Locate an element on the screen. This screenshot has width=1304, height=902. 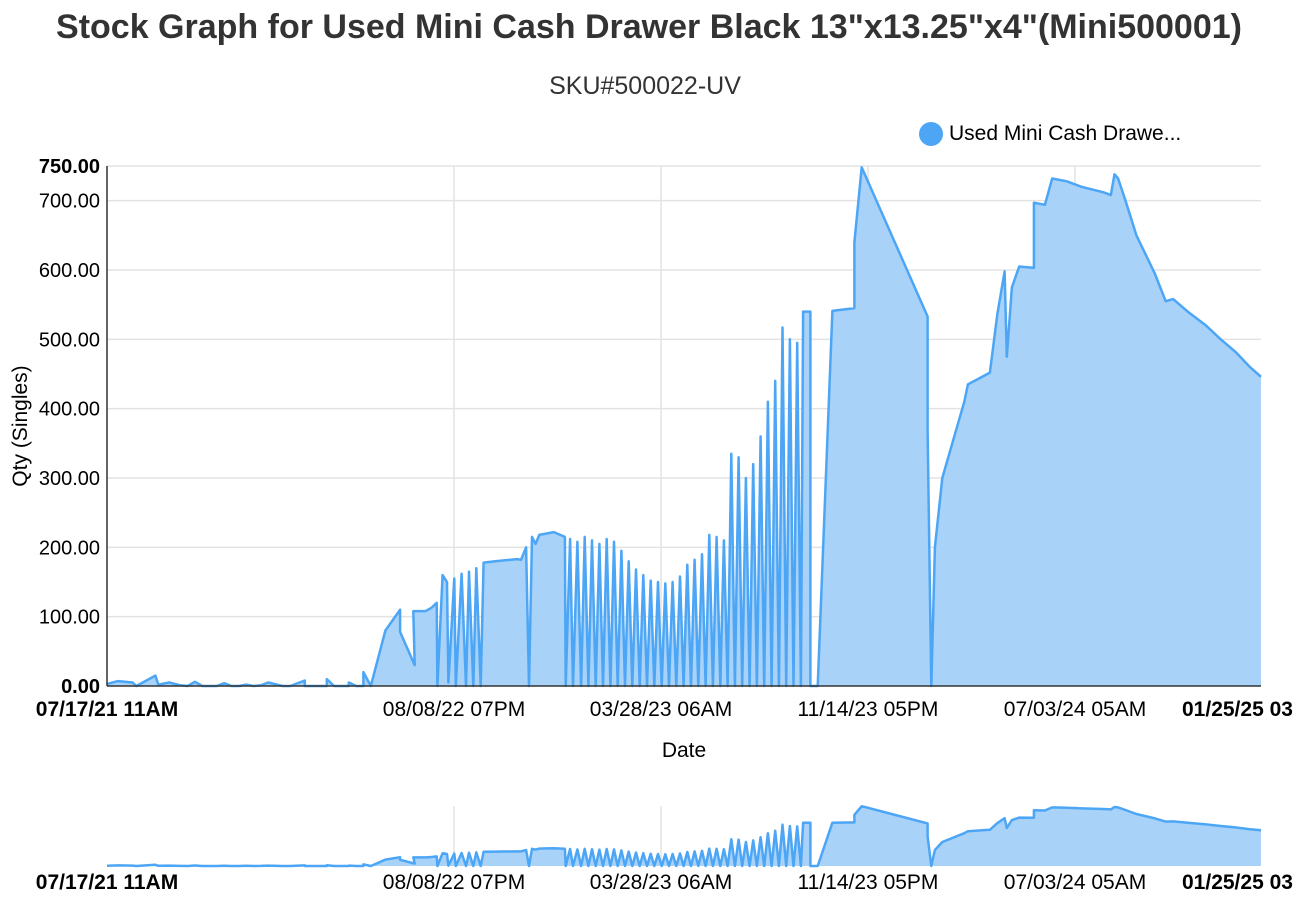
y-tick-label: 100.00 is located at coordinates (69, 618).